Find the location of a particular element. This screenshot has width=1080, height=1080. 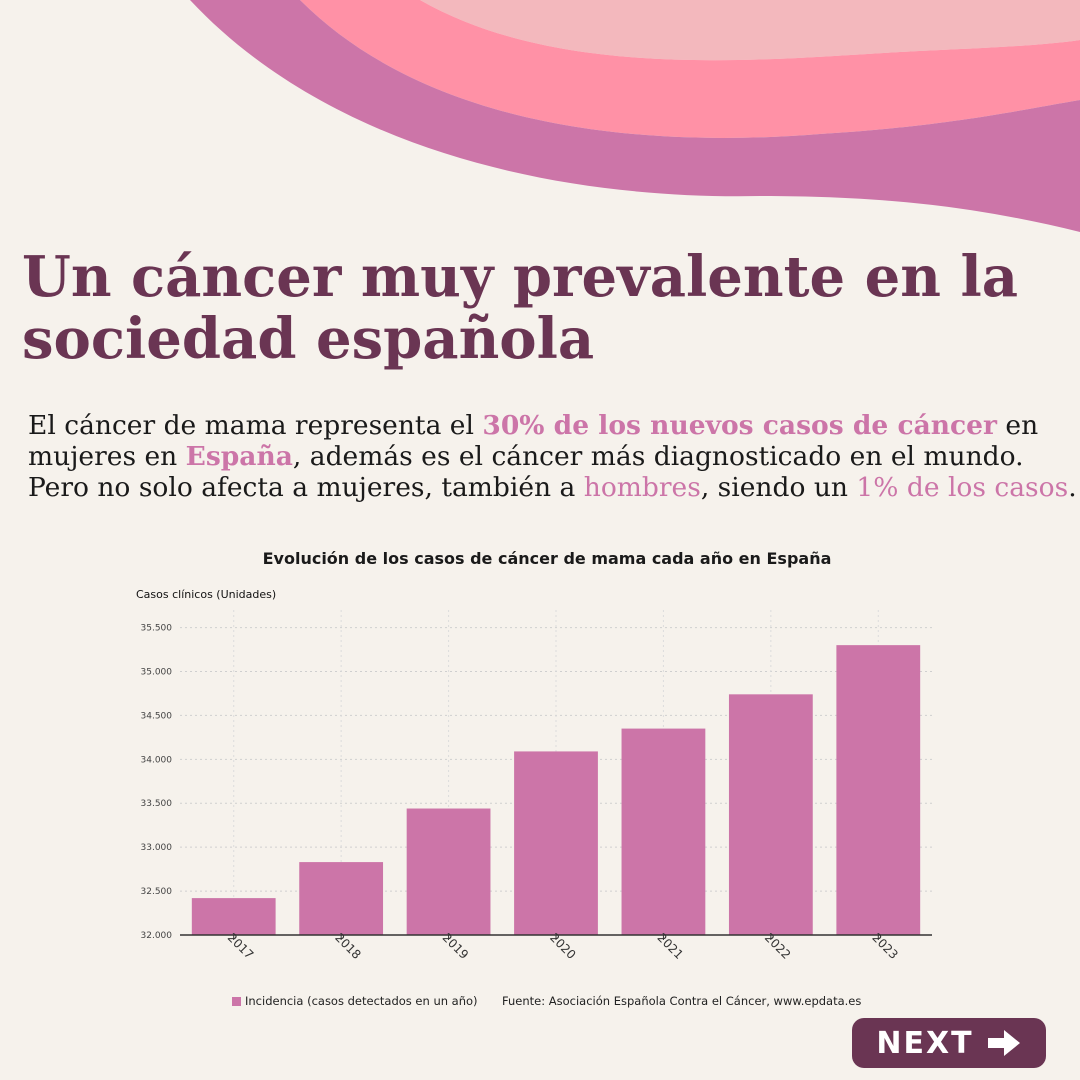

y-tick-label: 32.000 is located at coordinates (157, 936).